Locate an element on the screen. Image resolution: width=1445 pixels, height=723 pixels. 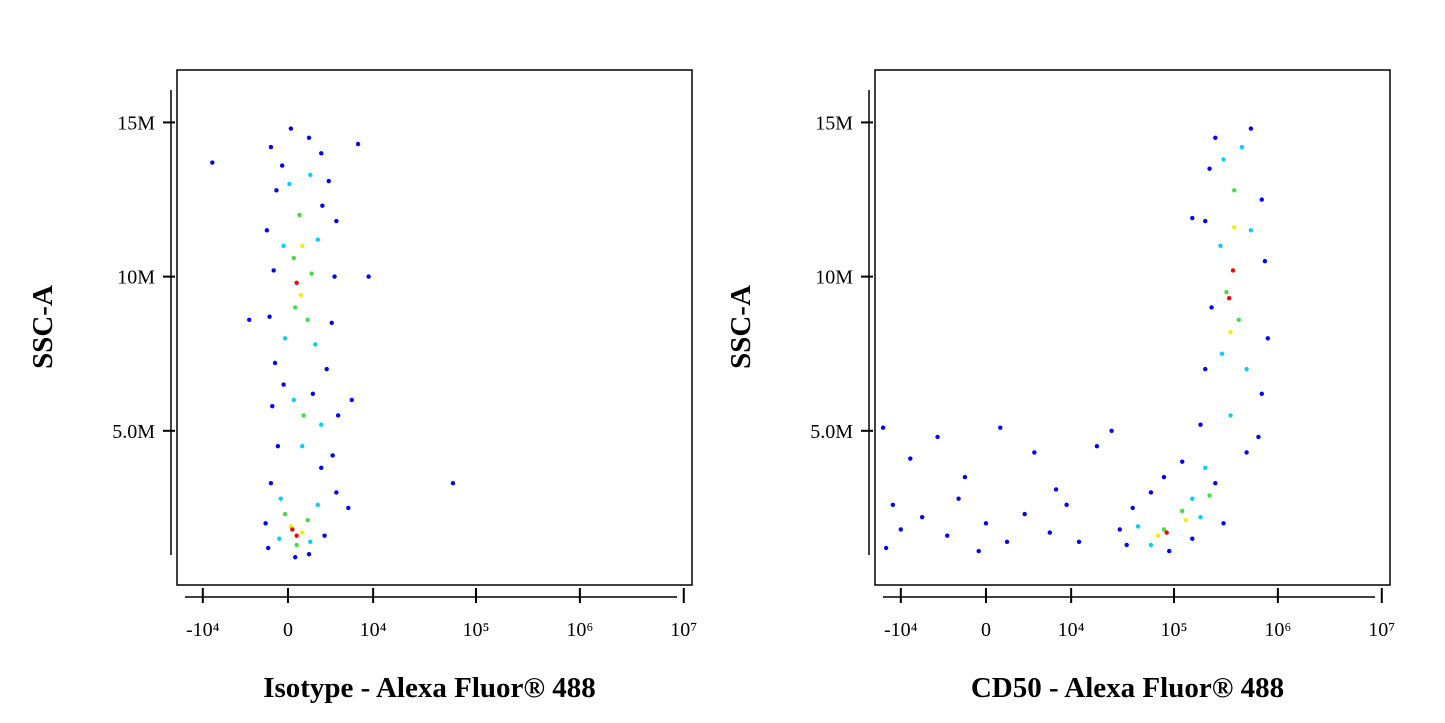
x-tick-label: -10⁴ is located at coordinates (203, 630).